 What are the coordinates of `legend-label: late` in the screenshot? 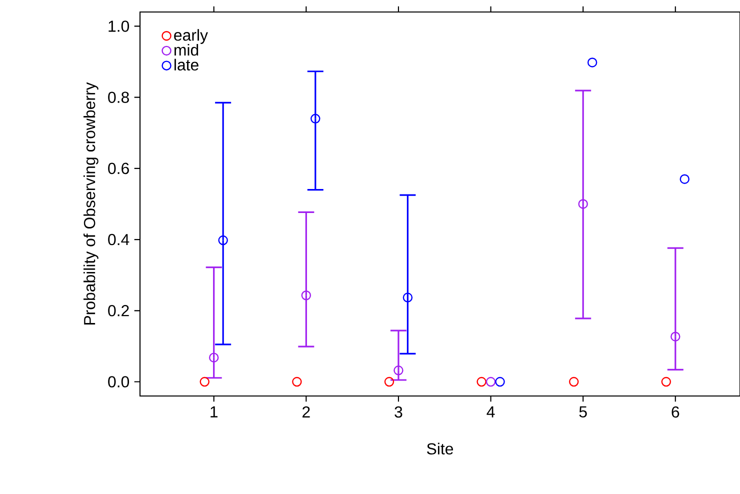 It's located at (186, 64).